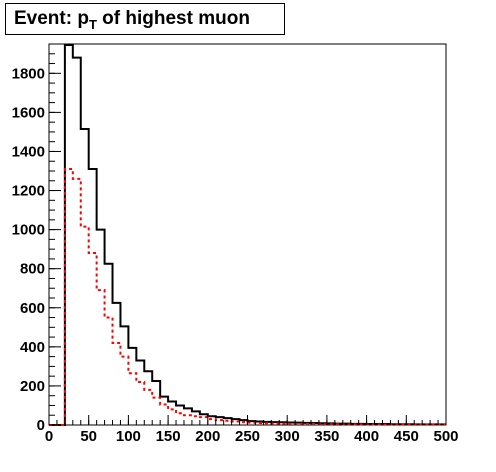  I want to click on x-tick-label: 300, so click(287, 436).